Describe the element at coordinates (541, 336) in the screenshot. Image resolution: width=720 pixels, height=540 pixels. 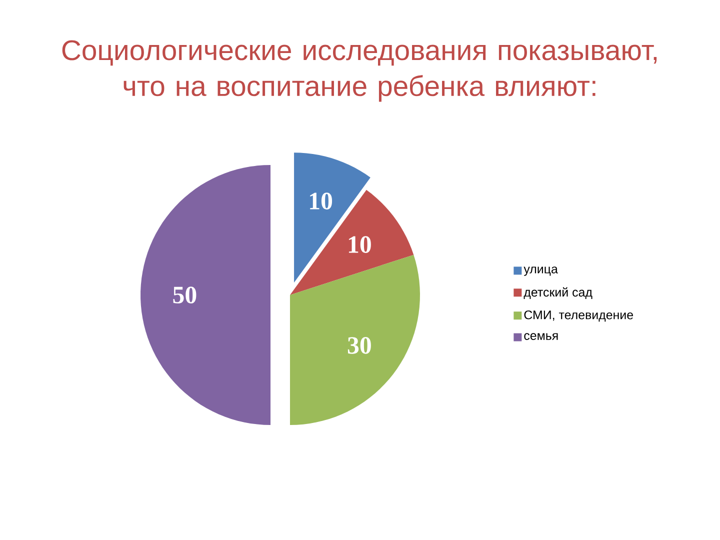
I see `legend-label: семья` at that location.